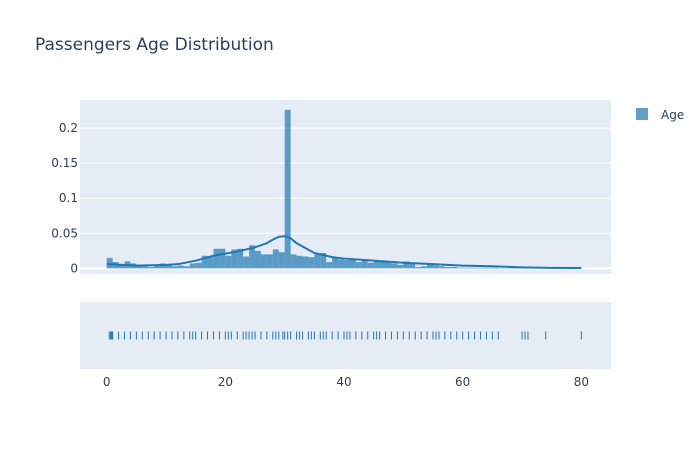 This screenshot has width=700, height=450. I want to click on y-tick-label: 0.2, so click(68, 128).